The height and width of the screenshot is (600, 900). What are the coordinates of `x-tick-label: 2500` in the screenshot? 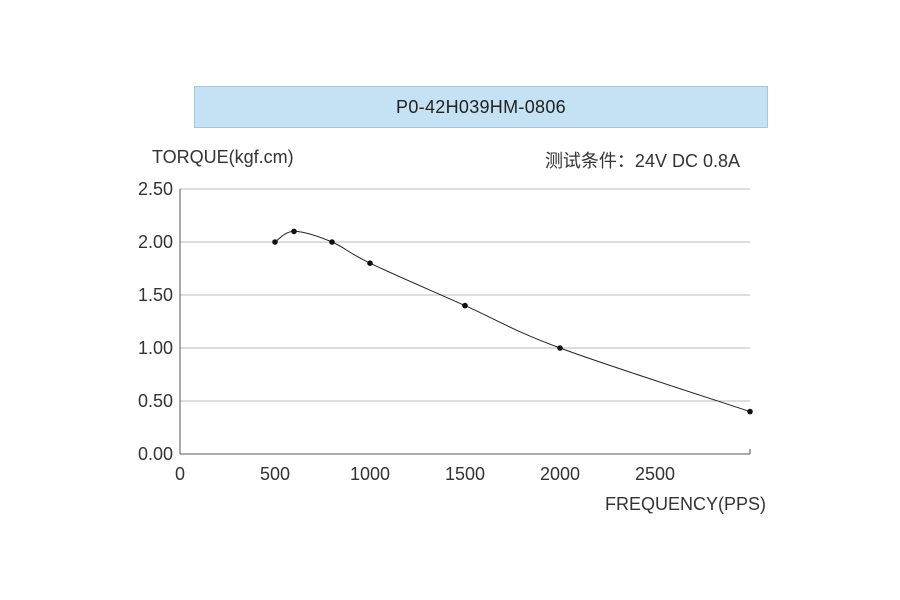 It's located at (655, 474).